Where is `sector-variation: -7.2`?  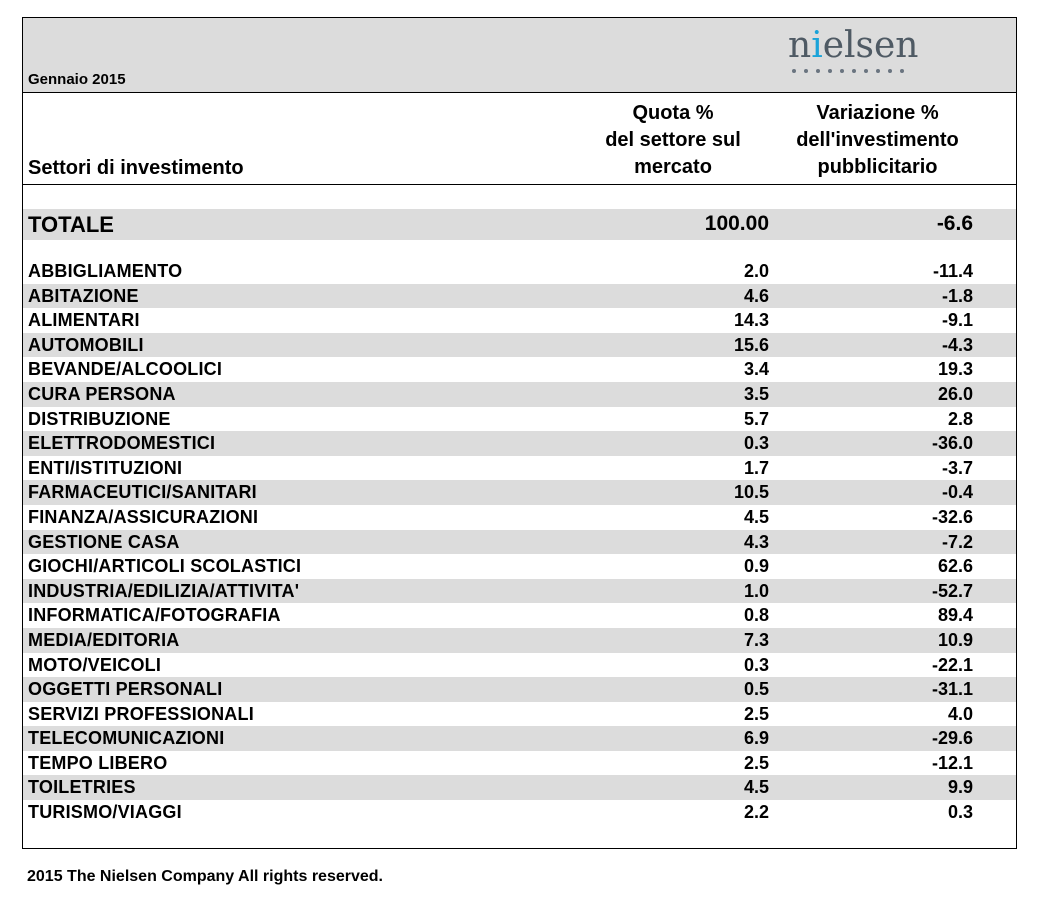 sector-variation: -7.2 is located at coordinates (957, 541).